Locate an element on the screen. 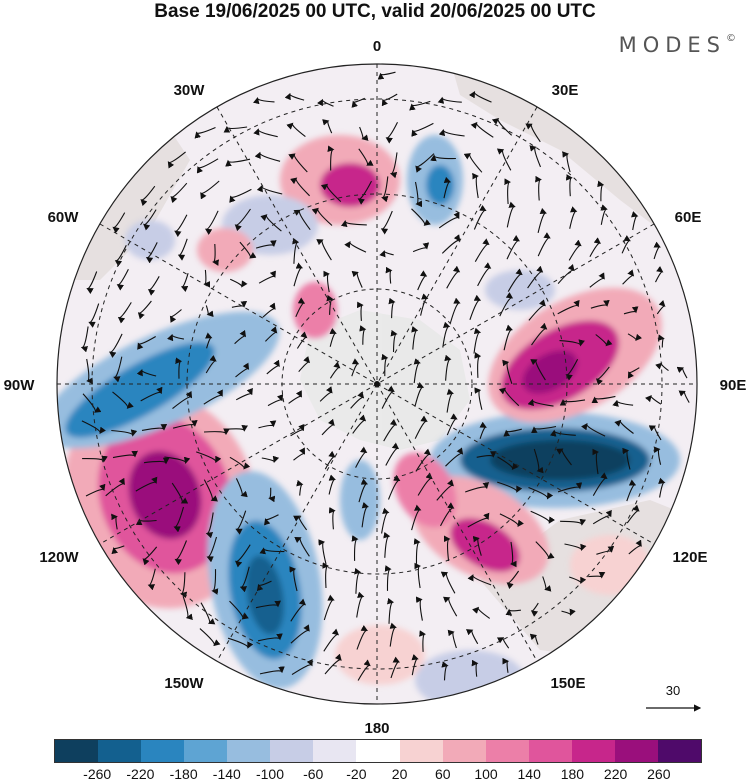 This screenshot has width=750, height=783. vector-scale-label: 30 is located at coordinates (673, 690).